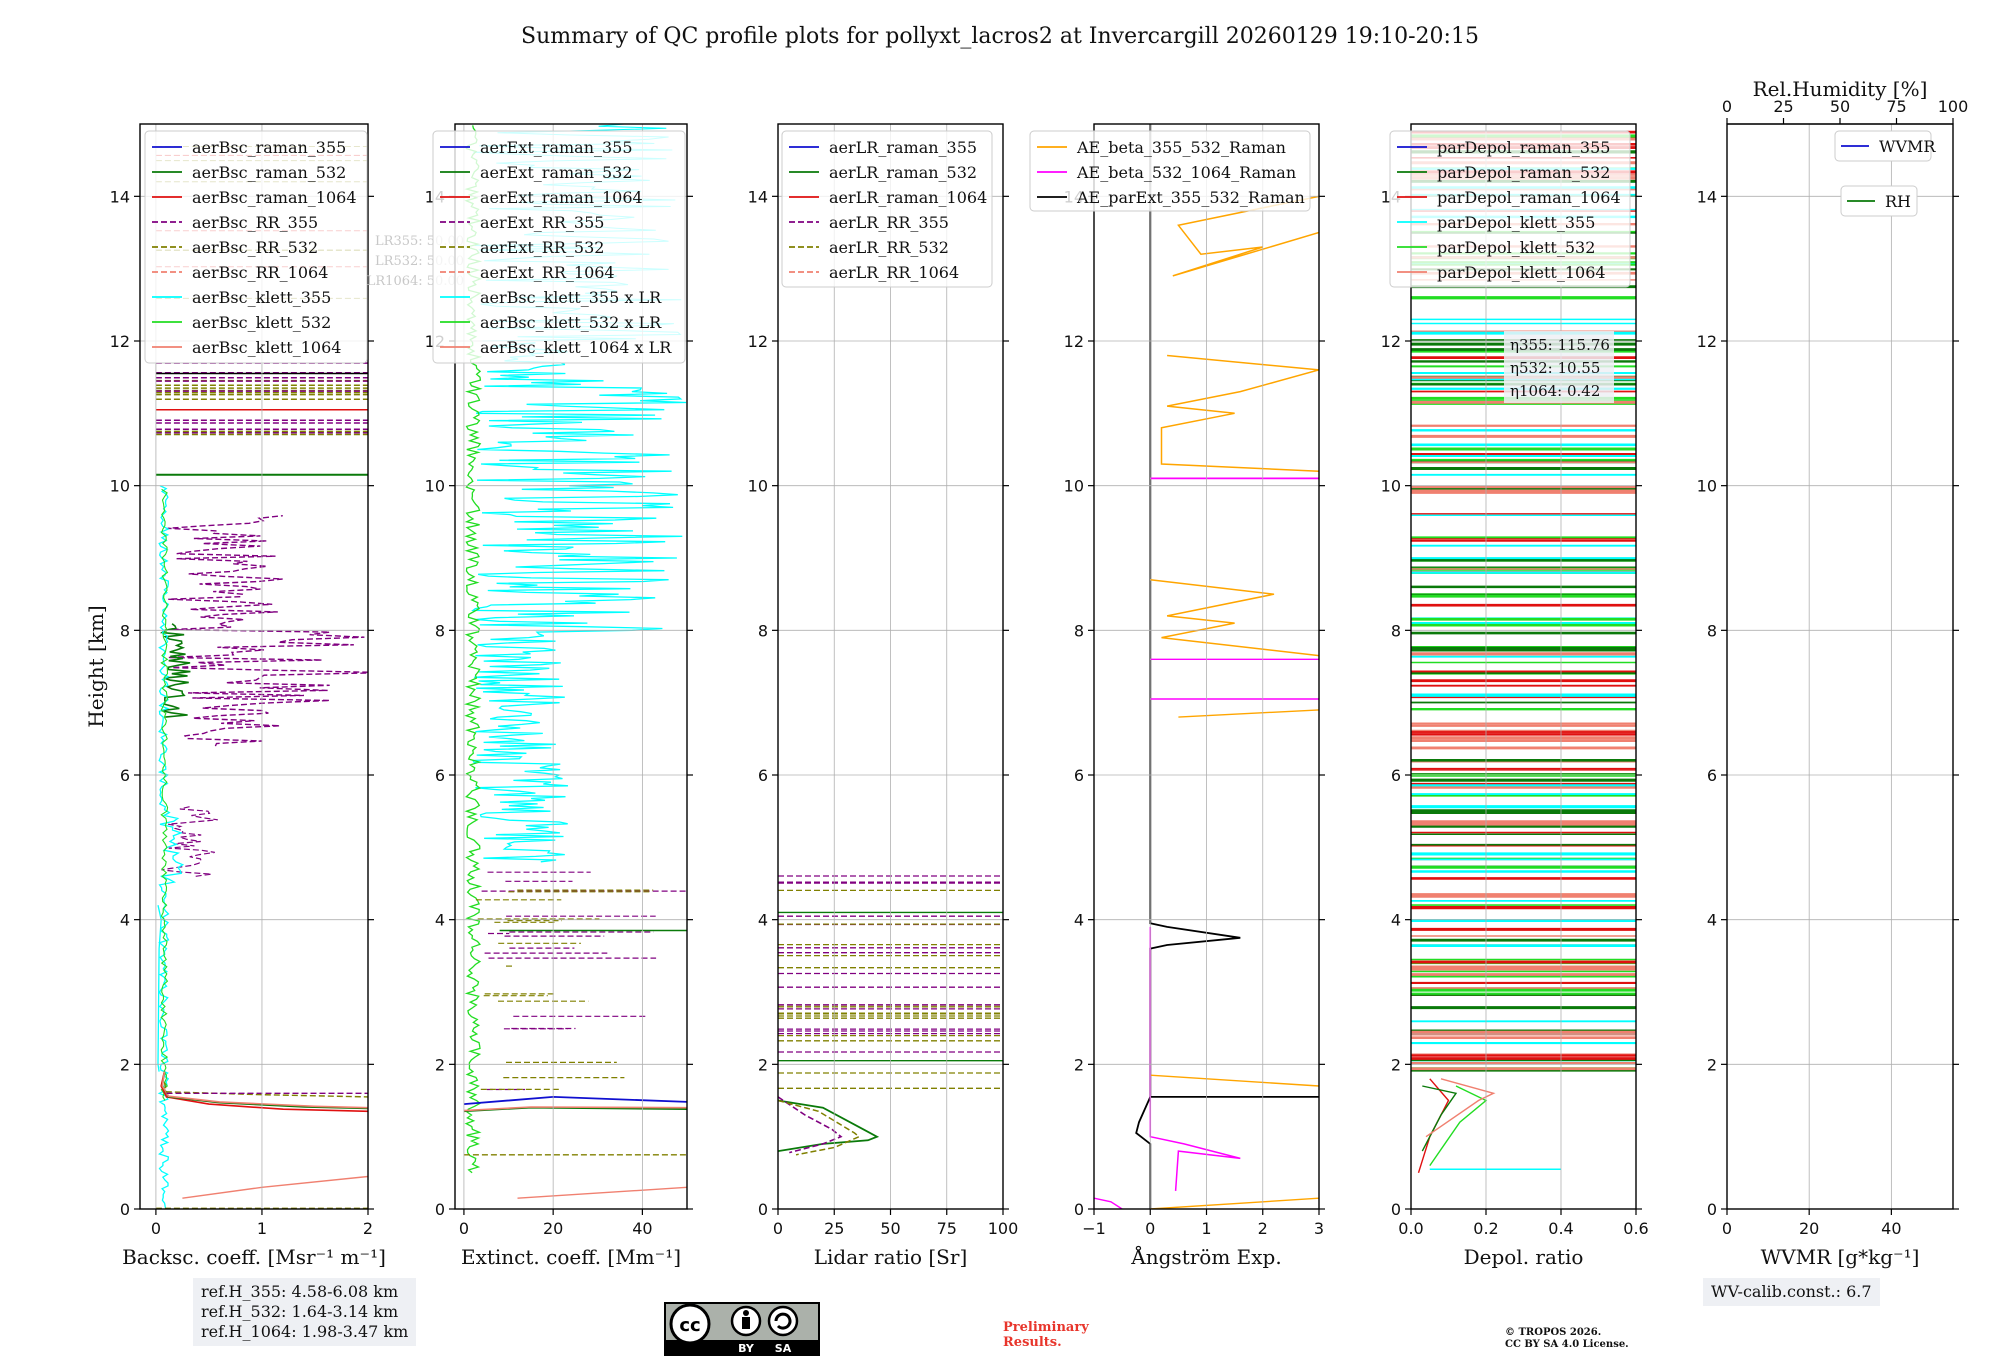  Describe the element at coordinates (1840, 89) in the screenshot. I see `top-axis-label: Rel.Humidity [%]` at that location.